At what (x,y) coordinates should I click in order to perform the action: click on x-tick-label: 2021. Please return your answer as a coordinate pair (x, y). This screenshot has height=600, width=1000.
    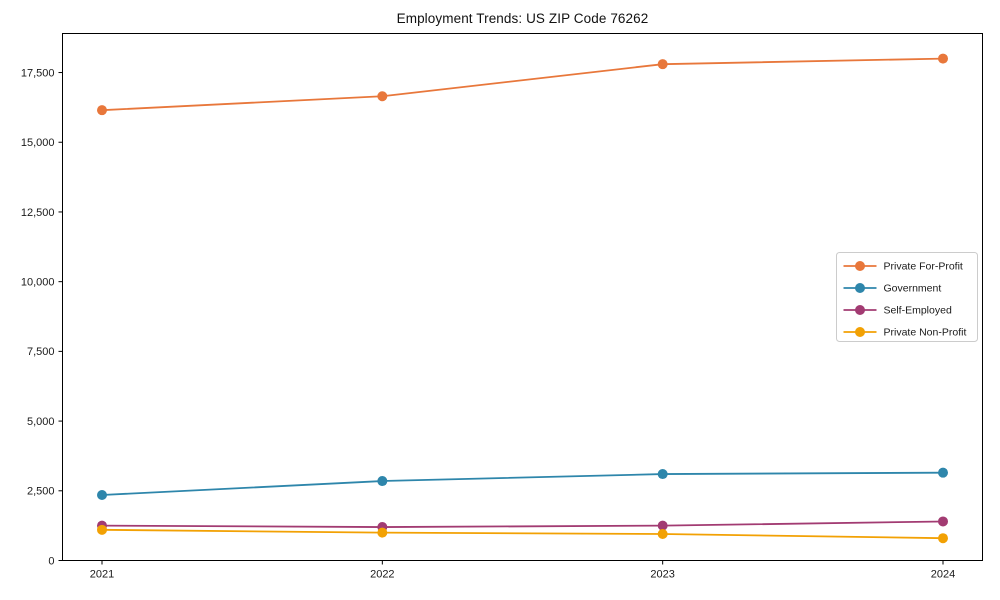
    Looking at the image, I should click on (102, 575).